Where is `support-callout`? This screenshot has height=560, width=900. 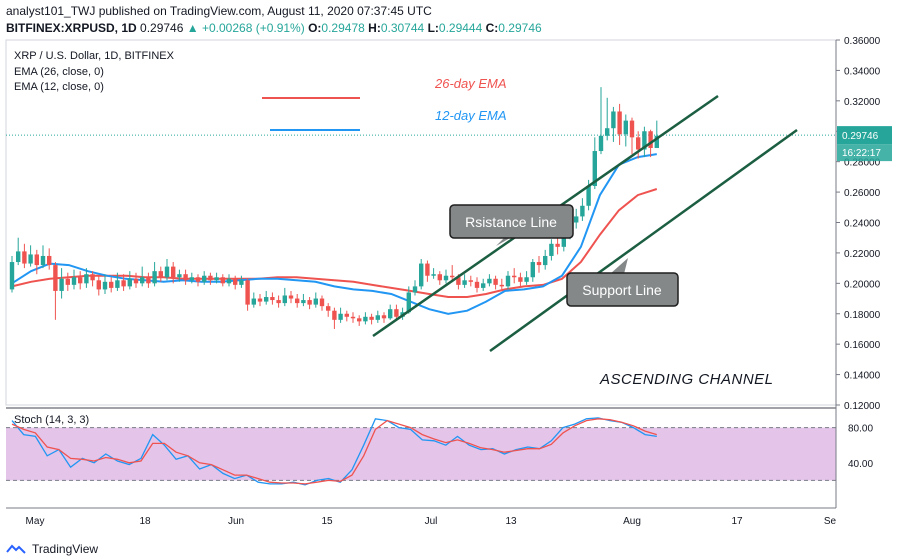 support-callout is located at coordinates (622, 289).